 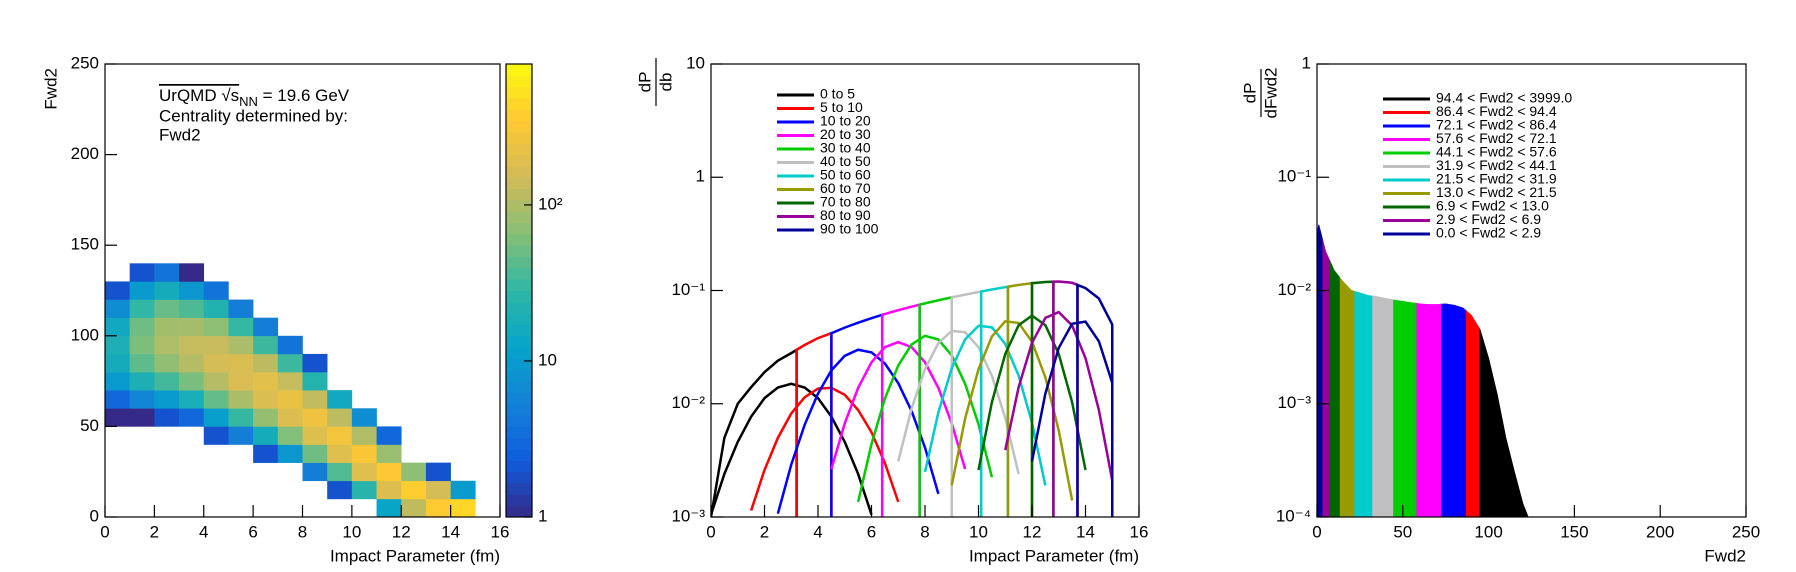 What do you see at coordinates (1306, 62) in the screenshot?
I see `y-tick-label: 1` at bounding box center [1306, 62].